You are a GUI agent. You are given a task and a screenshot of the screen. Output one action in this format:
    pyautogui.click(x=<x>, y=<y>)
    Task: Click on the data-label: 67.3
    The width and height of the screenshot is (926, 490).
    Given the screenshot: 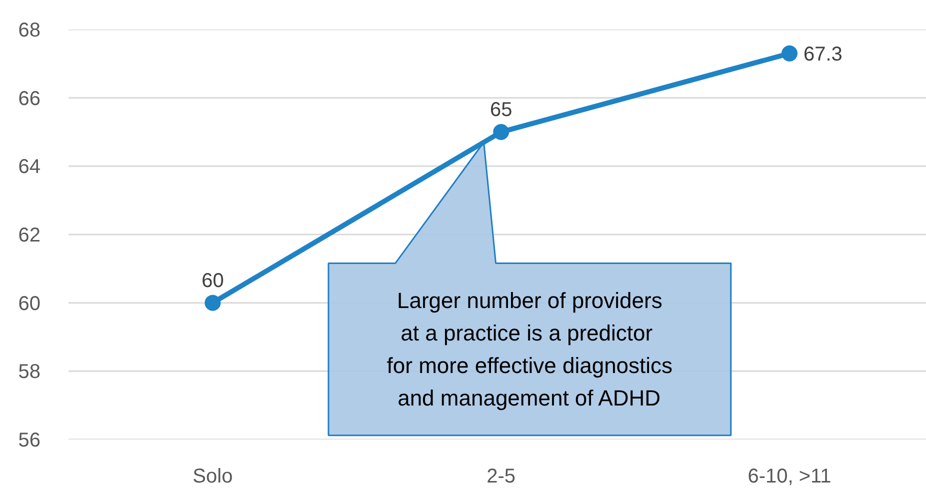 What is the action you would take?
    pyautogui.click(x=823, y=54)
    